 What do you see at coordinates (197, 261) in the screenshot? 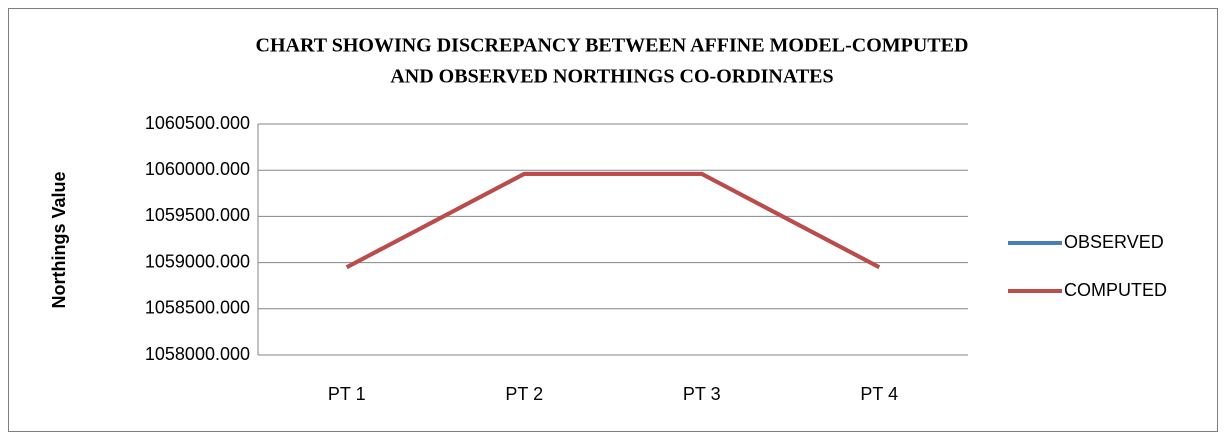
I see `y-tick-label: 1059000.000` at bounding box center [197, 261].